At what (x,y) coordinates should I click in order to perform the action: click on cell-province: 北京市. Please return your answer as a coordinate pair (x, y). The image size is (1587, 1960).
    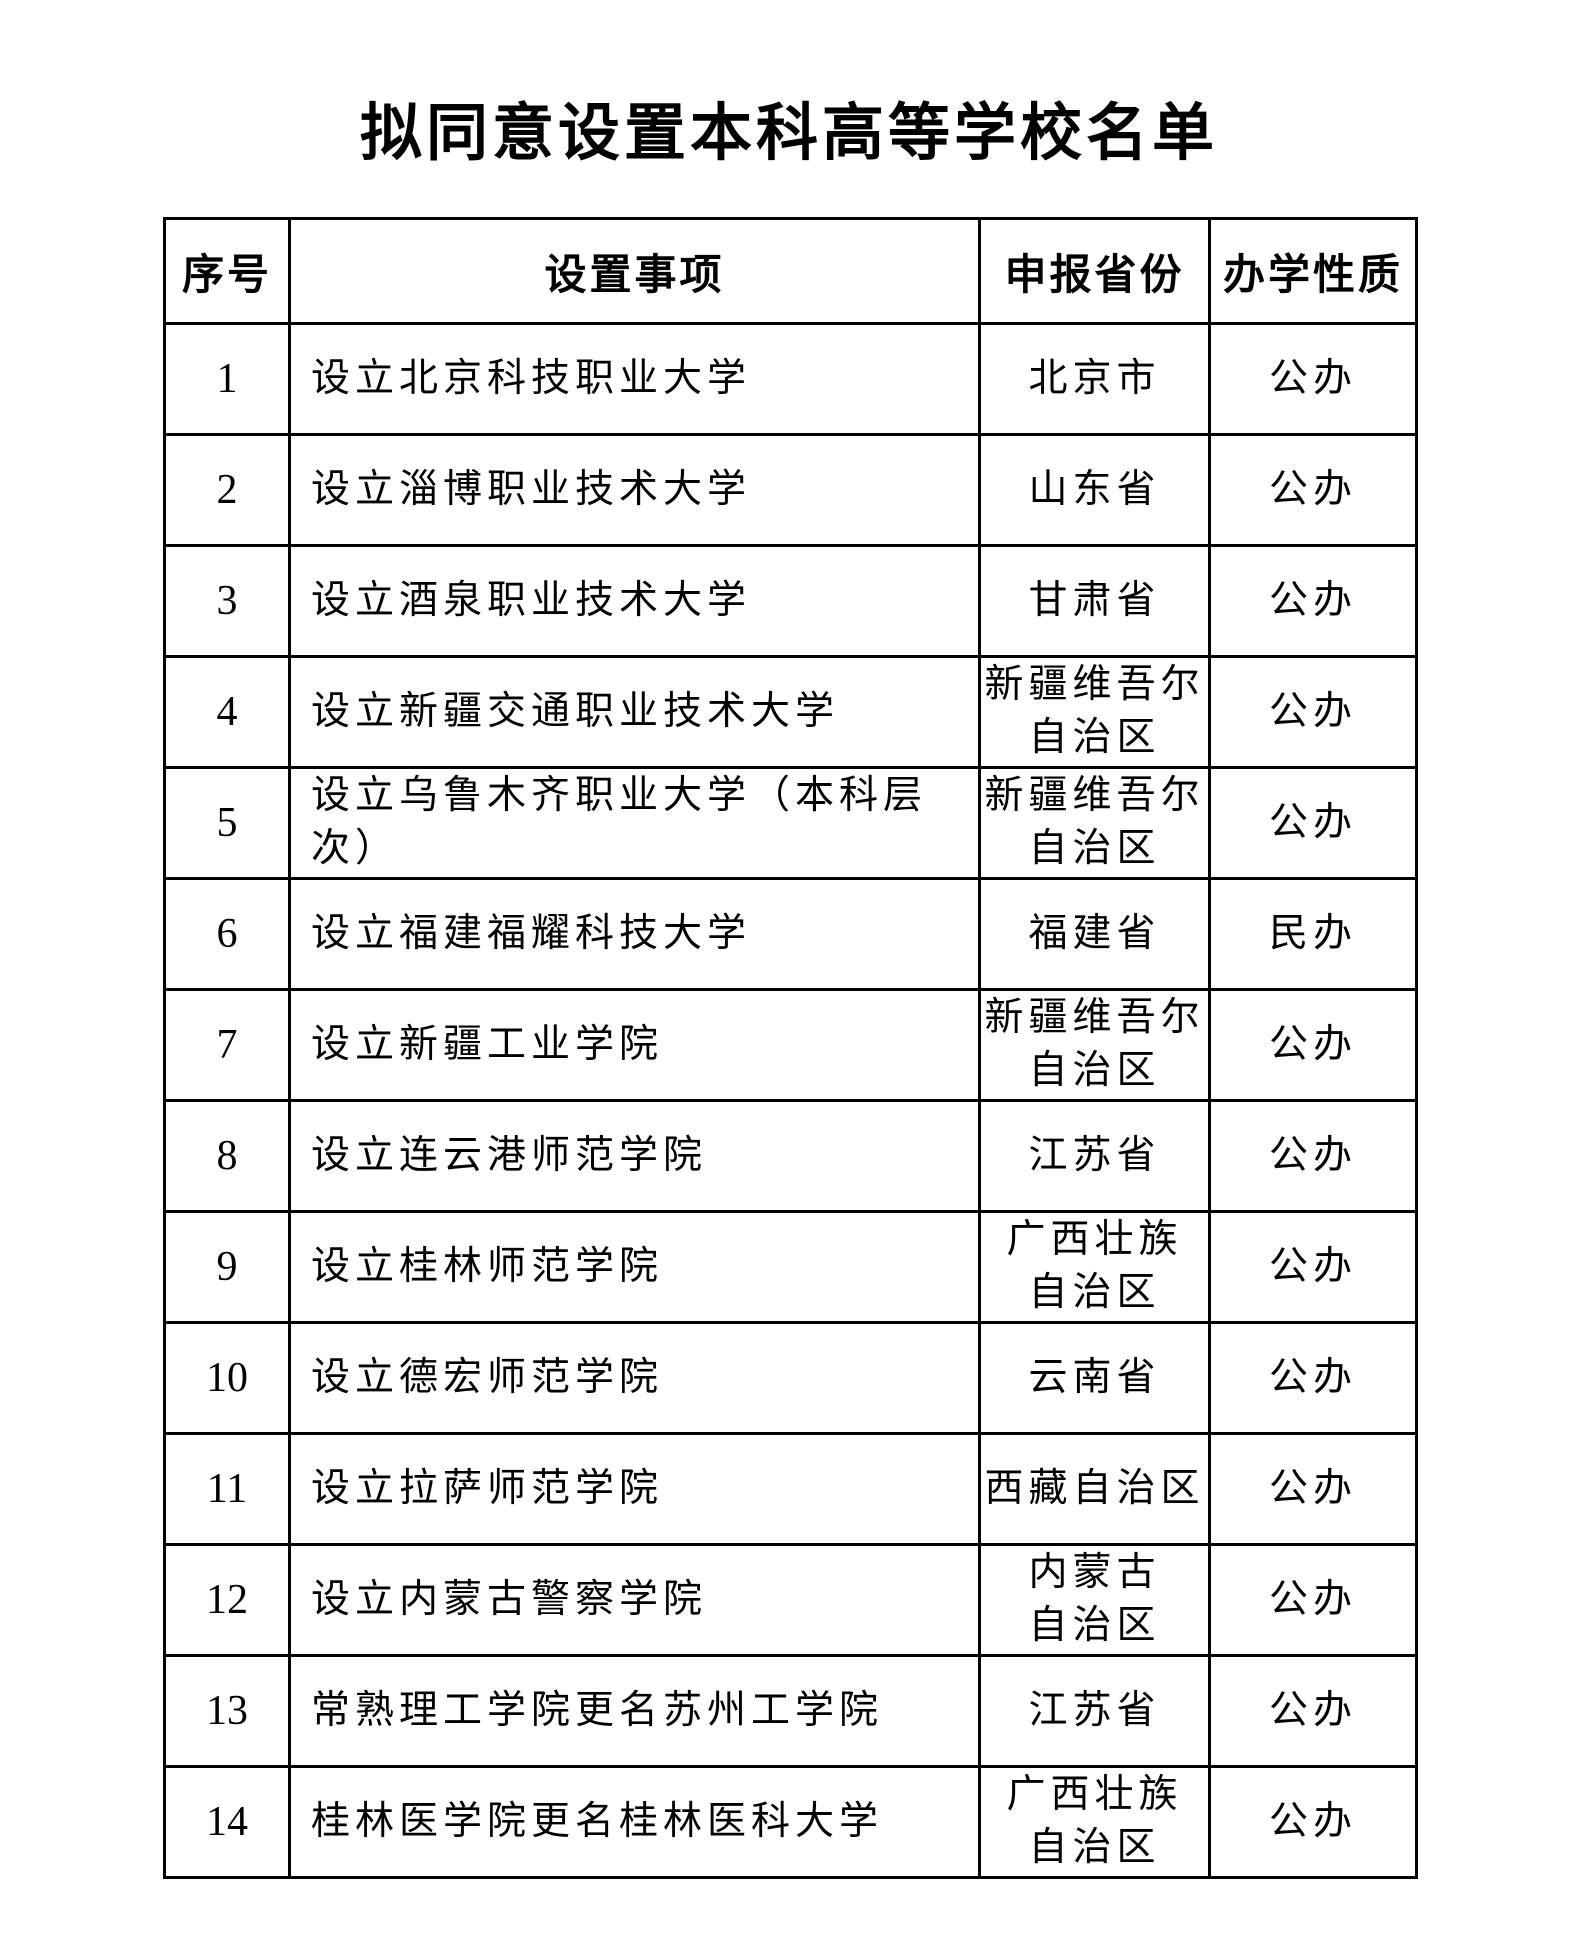
    Looking at the image, I should click on (1094, 379).